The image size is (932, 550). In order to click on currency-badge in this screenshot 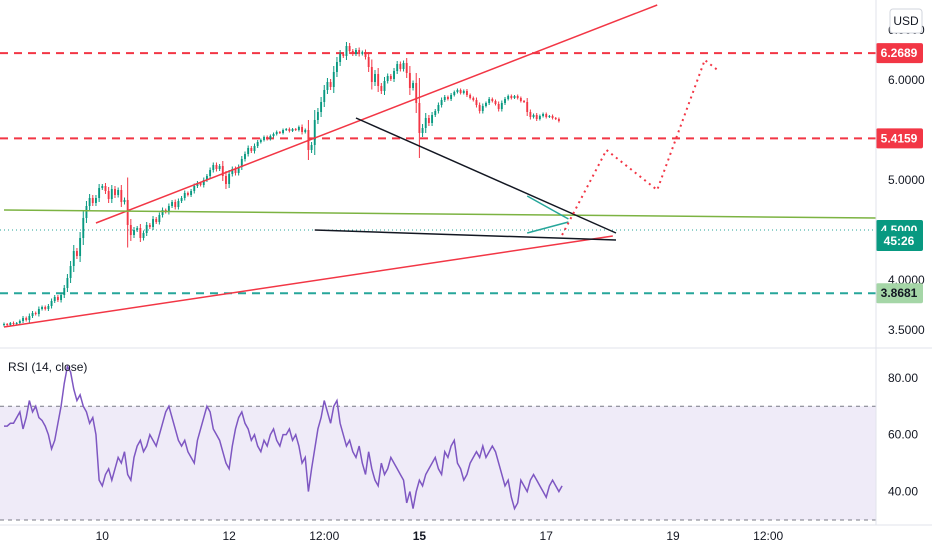, I will do `click(906, 21)`.